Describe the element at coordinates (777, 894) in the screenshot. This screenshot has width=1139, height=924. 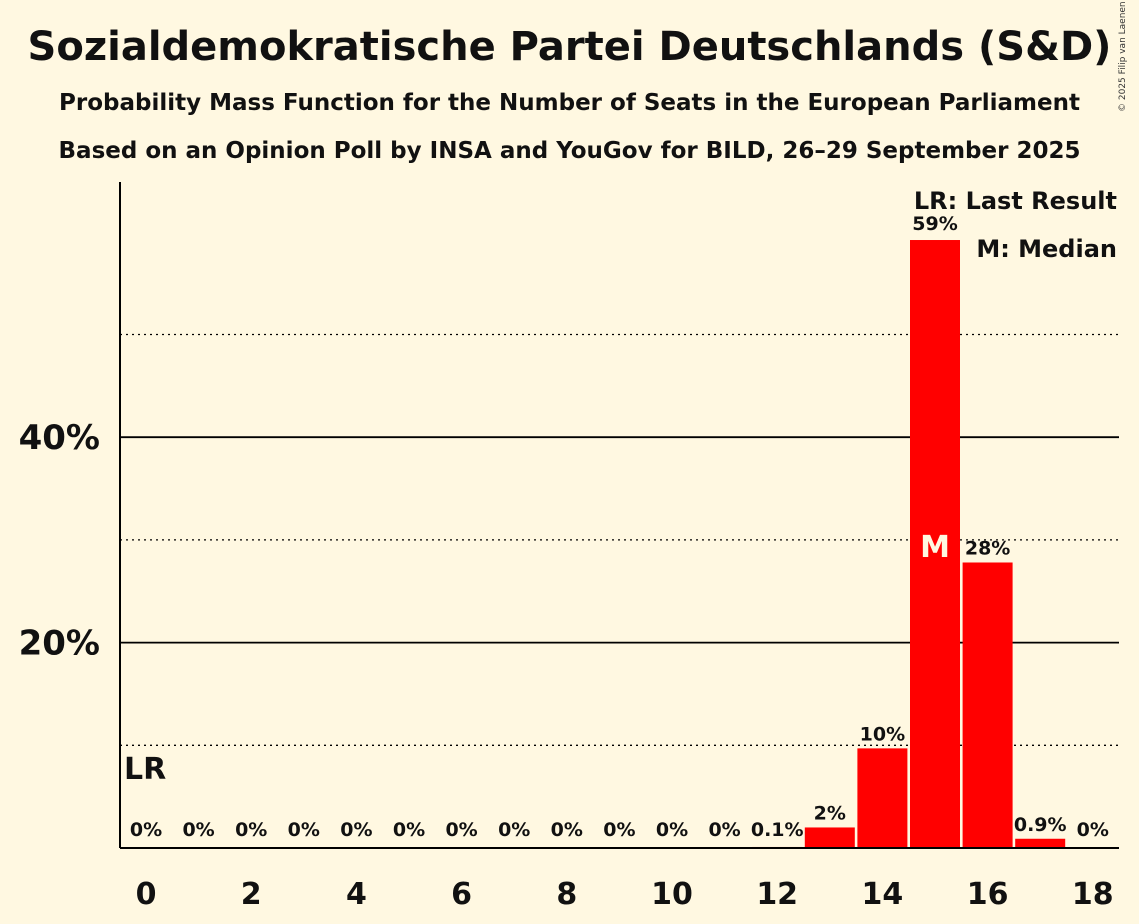
I see `x-tick-label: 12` at that location.